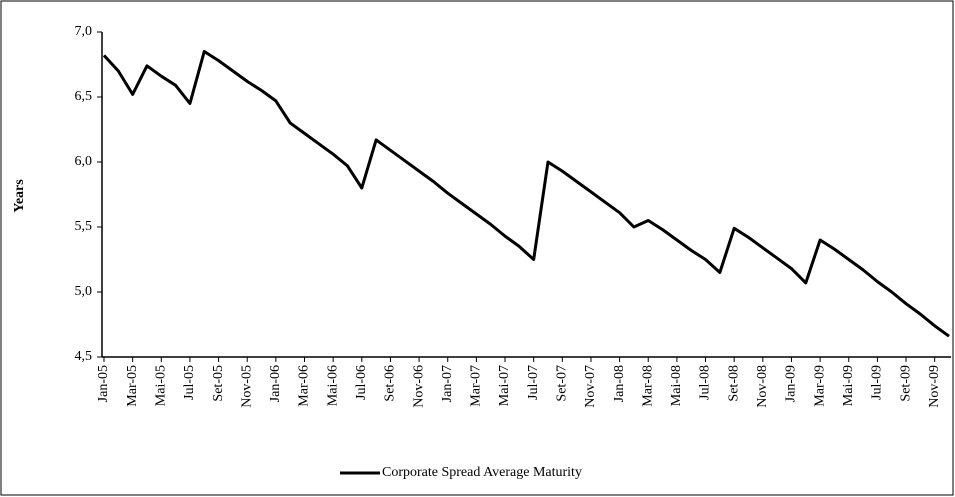  I want to click on x-tick-label: Mar-09, so click(819, 386).